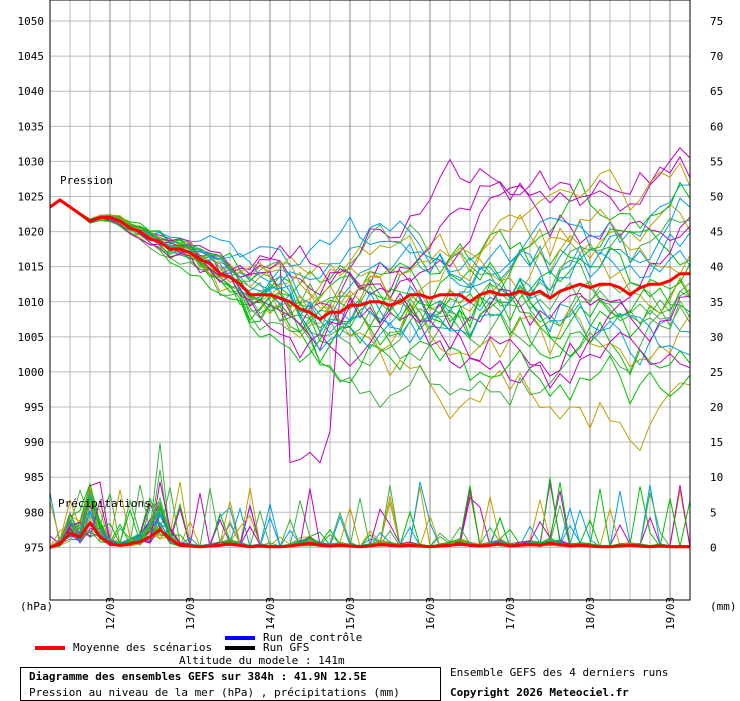  What do you see at coordinates (716, 442) in the screenshot?
I see `right-tick-label: 15` at bounding box center [716, 442].